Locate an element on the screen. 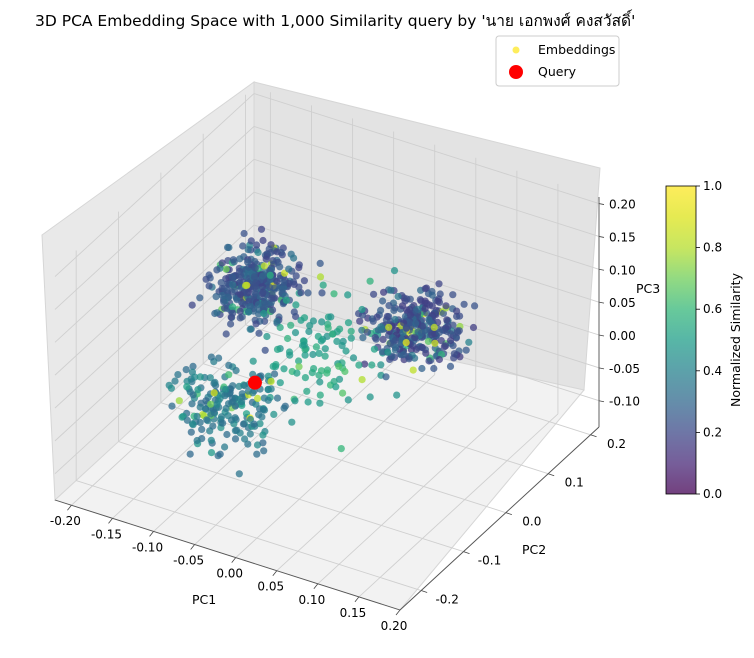  x-tick-label: 0.10 is located at coordinates (311, 600).